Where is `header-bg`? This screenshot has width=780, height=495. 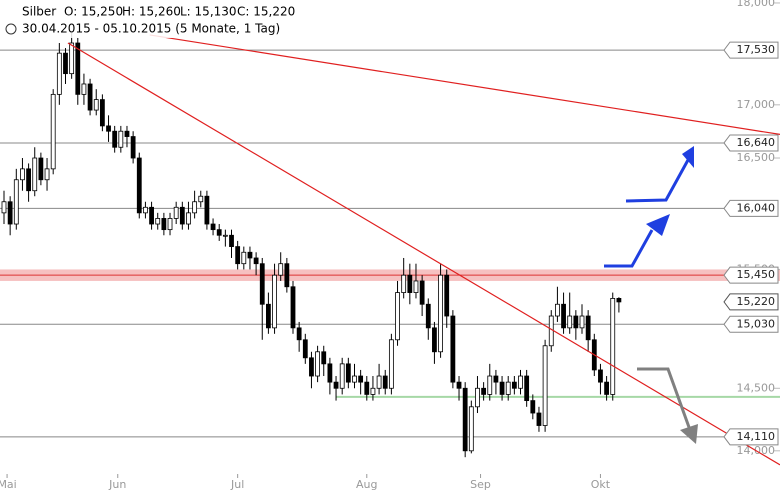
header-bg is located at coordinates (150, 19).